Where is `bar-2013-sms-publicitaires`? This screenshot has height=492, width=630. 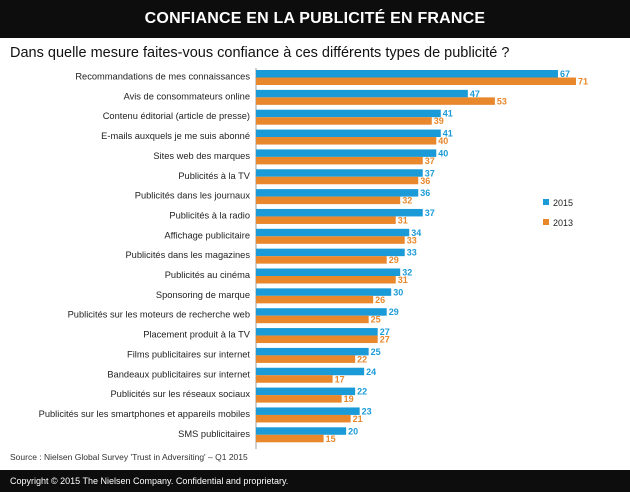
bar-2013-sms-publicitaires is located at coordinates (290, 438).